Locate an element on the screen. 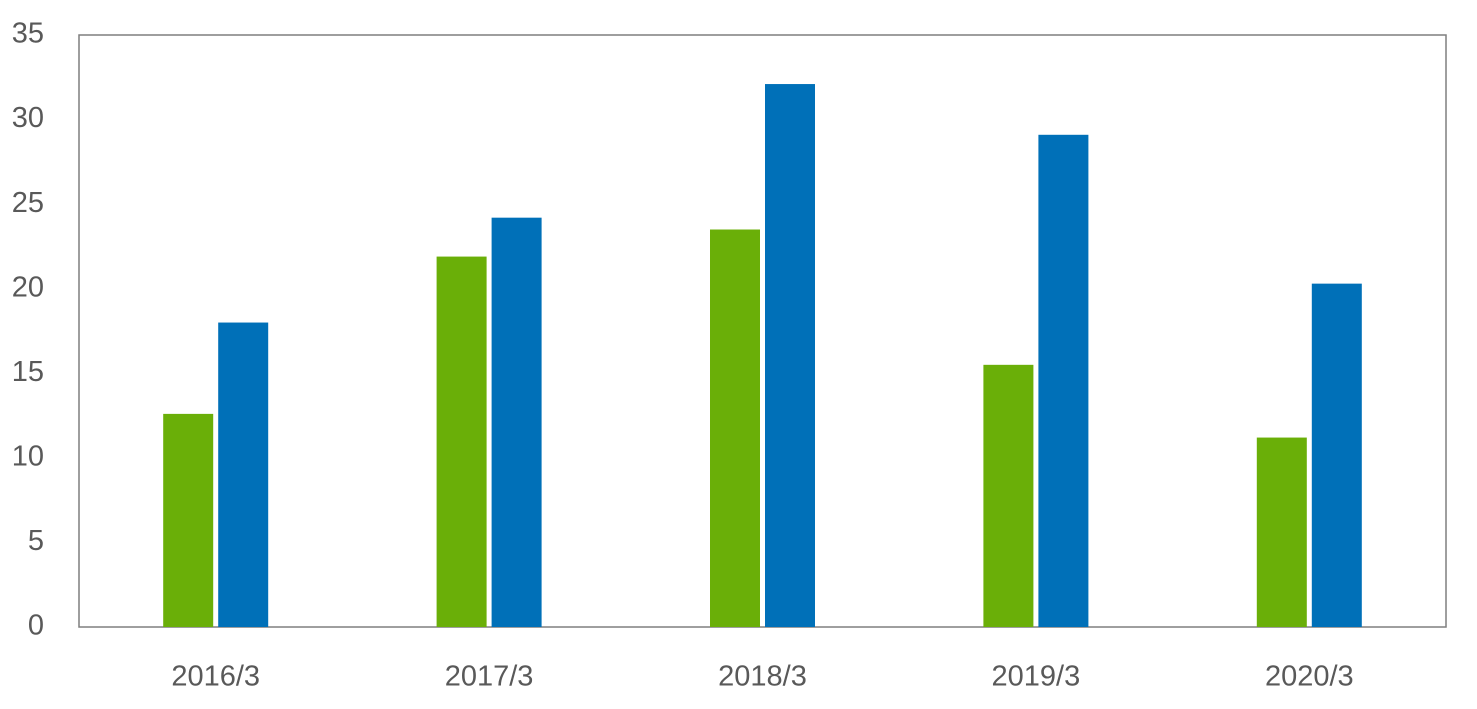 The image size is (1477, 709). y-tick-label: 10 is located at coordinates (28, 457).